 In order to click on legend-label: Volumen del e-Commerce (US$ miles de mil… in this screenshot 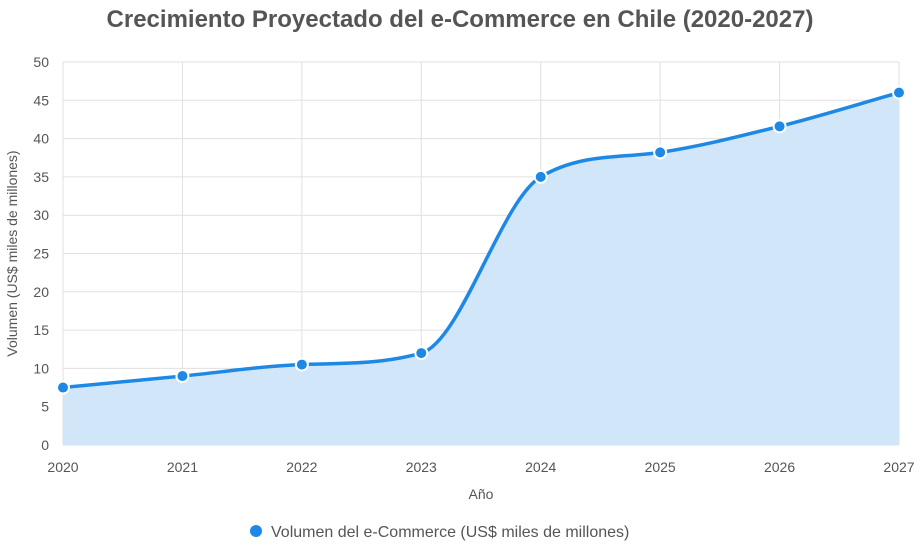, I will do `click(450, 532)`.